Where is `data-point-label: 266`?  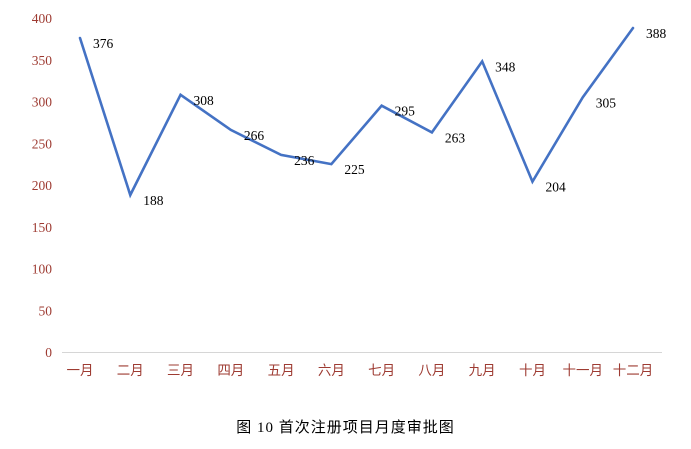 data-point-label: 266 is located at coordinates (254, 135).